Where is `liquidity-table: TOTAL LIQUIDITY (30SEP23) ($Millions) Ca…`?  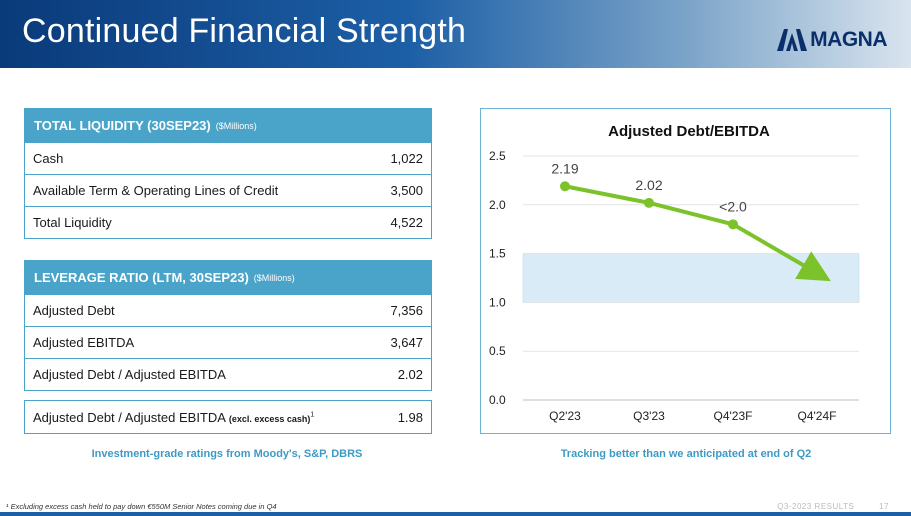
liquidity-table: TOTAL LIQUIDITY (30SEP23) ($Millions) Ca… is located at coordinates (228, 173).